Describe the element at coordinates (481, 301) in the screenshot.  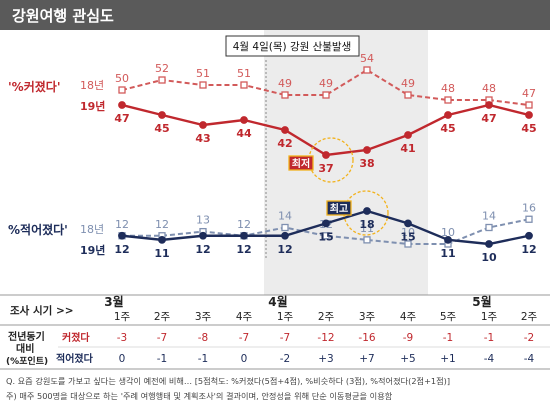
I see `month-label: 5월` at that location.